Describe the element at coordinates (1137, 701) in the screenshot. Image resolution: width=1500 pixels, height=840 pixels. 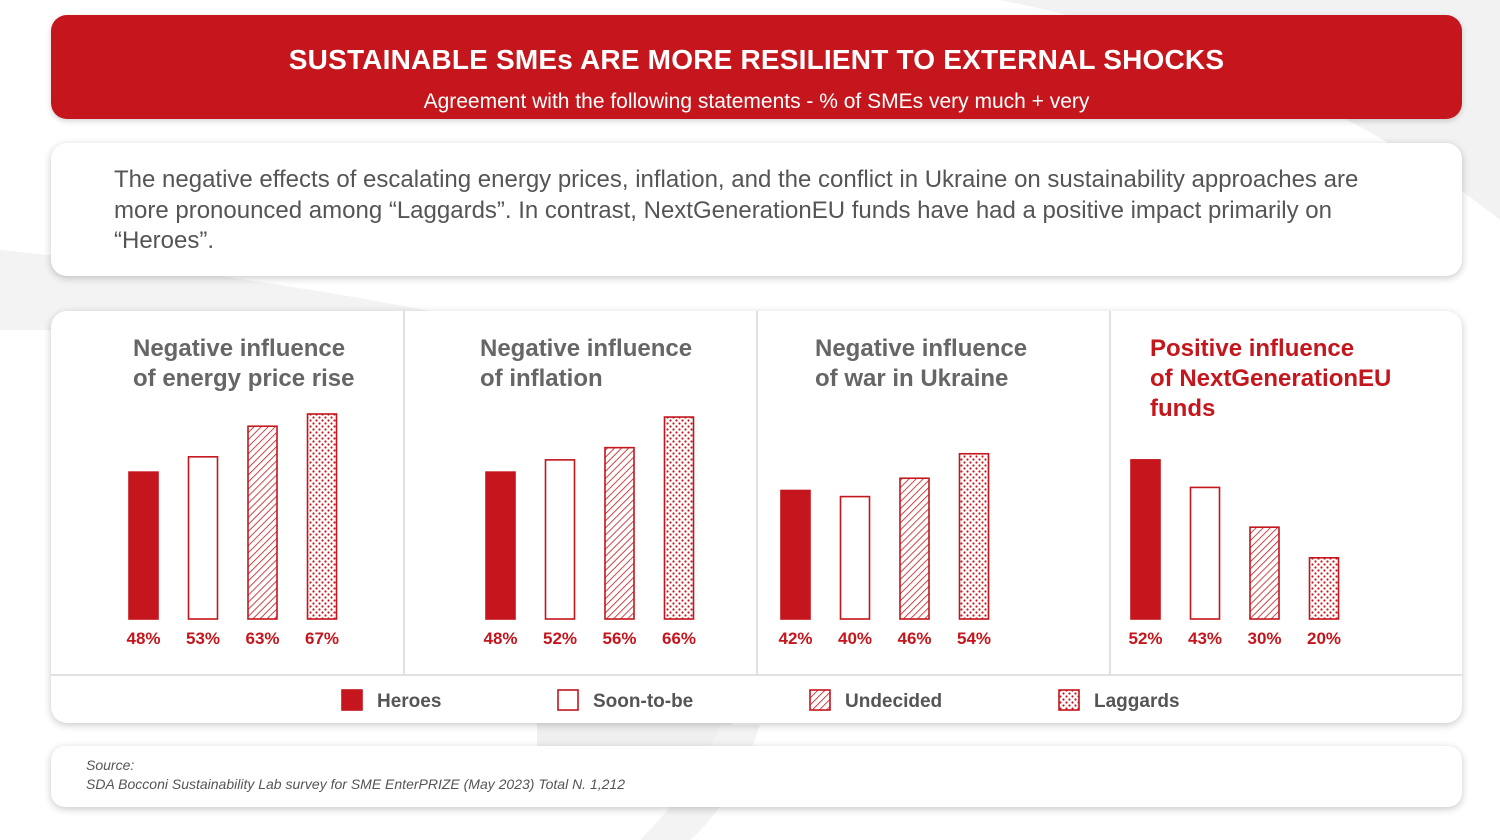
I see `legend-label: Laggards` at that location.